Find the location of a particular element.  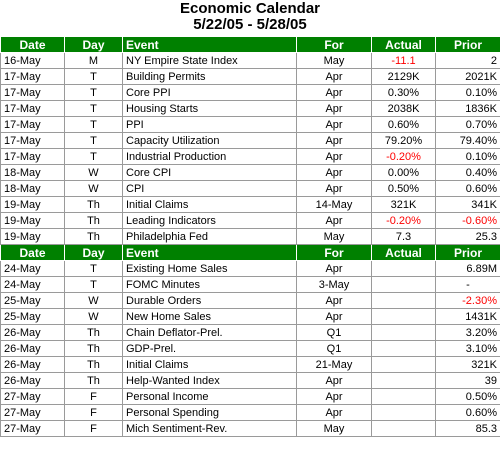

cell-event: Existing Home Sales is located at coordinates (210, 269).